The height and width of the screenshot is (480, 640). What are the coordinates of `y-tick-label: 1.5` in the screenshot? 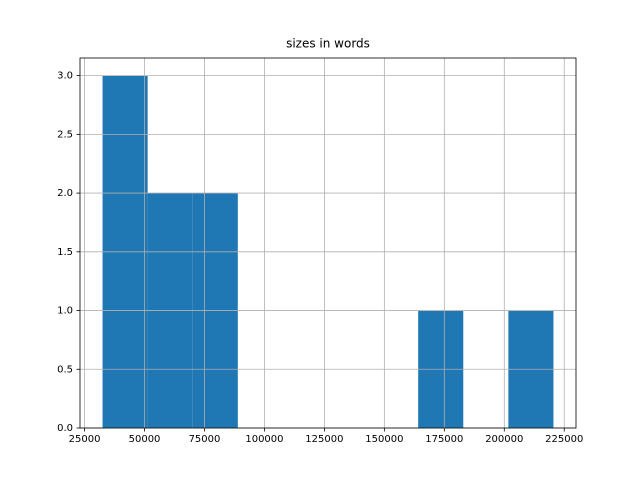 It's located at (65, 252).